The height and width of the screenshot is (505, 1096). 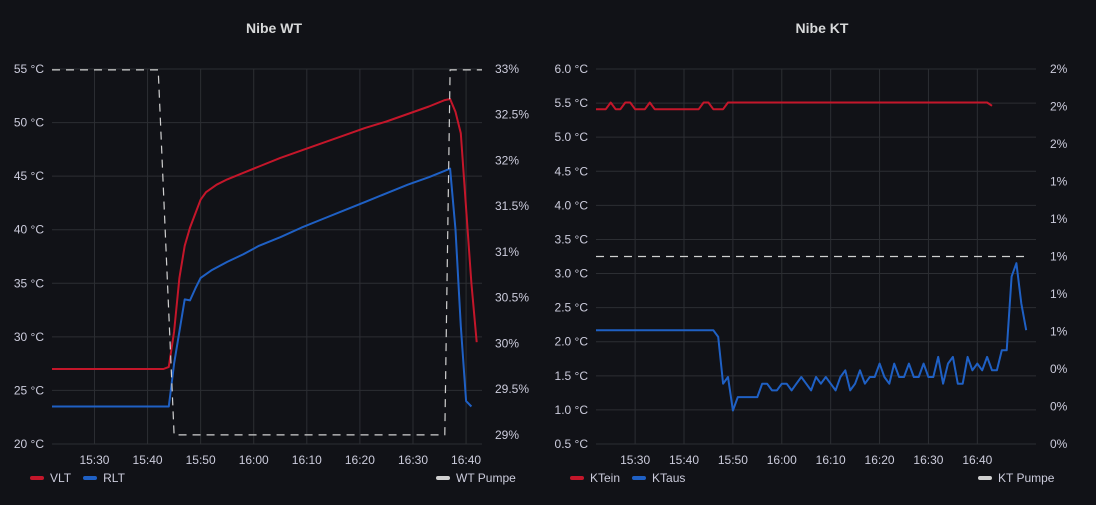 I want to click on y-right-tick-label: 30.5%, so click(x=512, y=298).